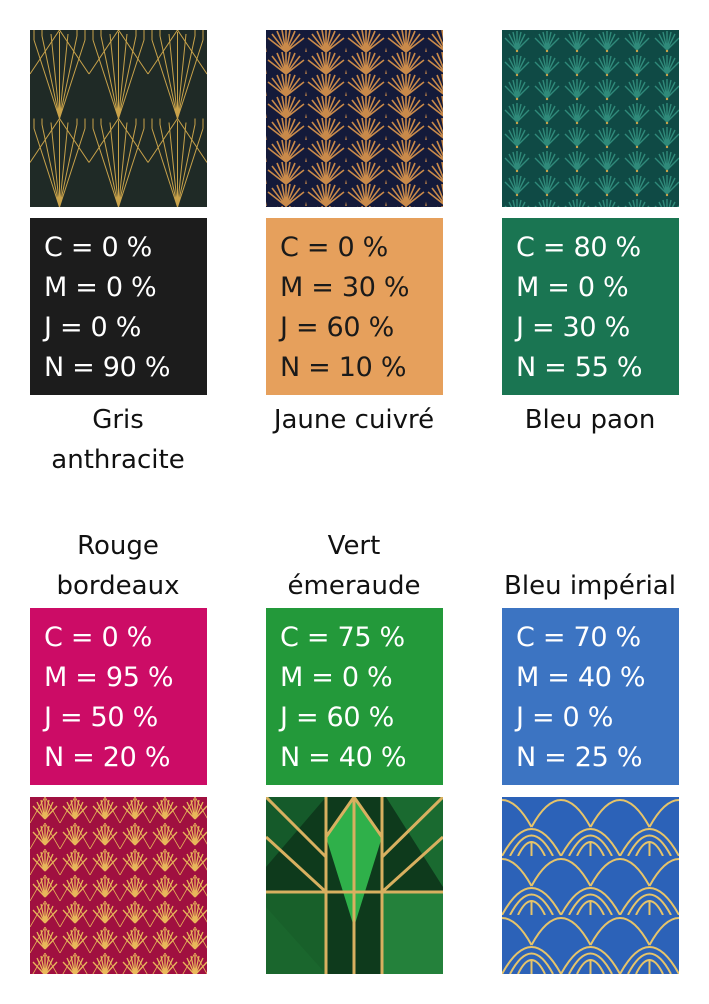 Image resolution: width=709 pixels, height=1004 pixels. Describe the element at coordinates (354, 306) in the screenshot. I see `color-swatch-jaune: C = 0 % M = 30 % J = 60 % N = 10 %` at that location.